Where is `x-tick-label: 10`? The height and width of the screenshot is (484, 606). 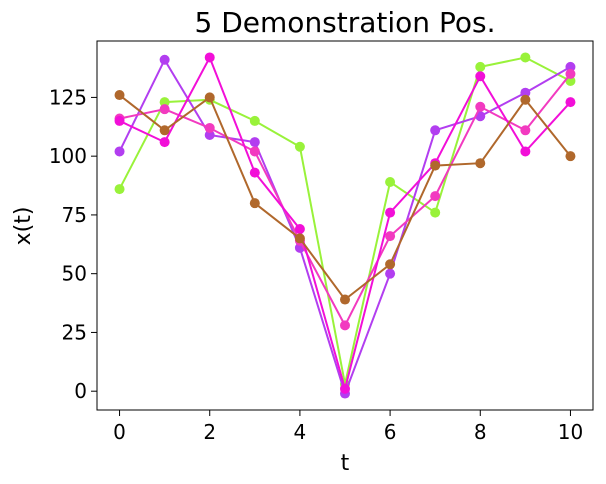
x-tick-label: 10 is located at coordinates (570, 432).